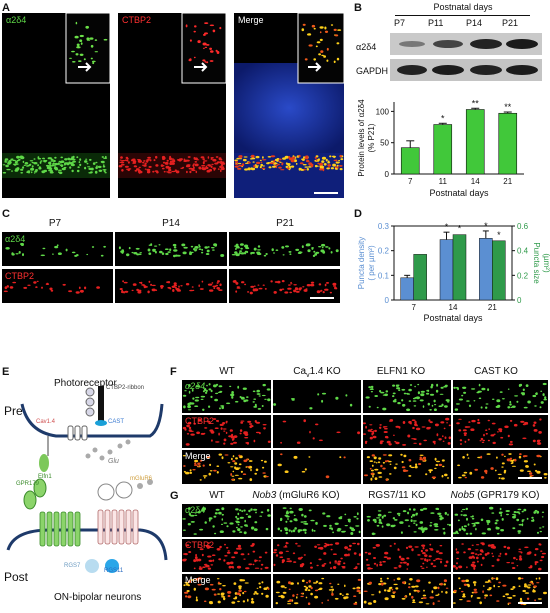 The height and width of the screenshot is (613, 550). Describe the element at coordinates (365, 556) in the screenshot. I see `g-micrographs` at that location.